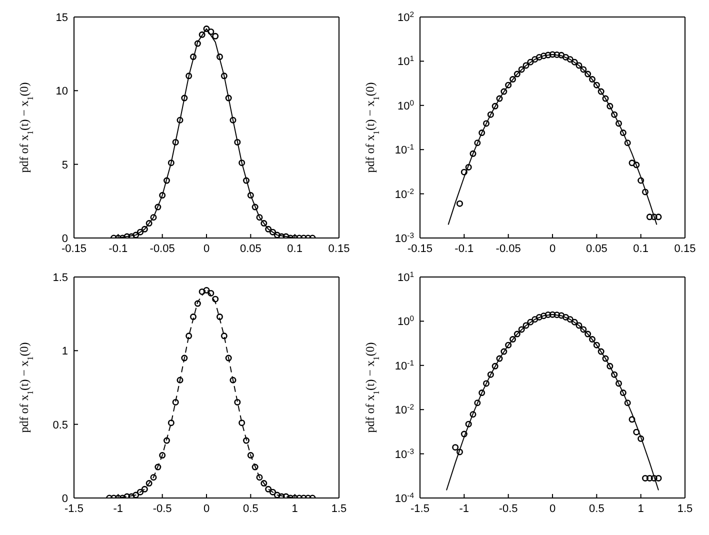  Describe the element at coordinates (60, 278) in the screenshot. I see `y-tick-label: 1.5` at that location.